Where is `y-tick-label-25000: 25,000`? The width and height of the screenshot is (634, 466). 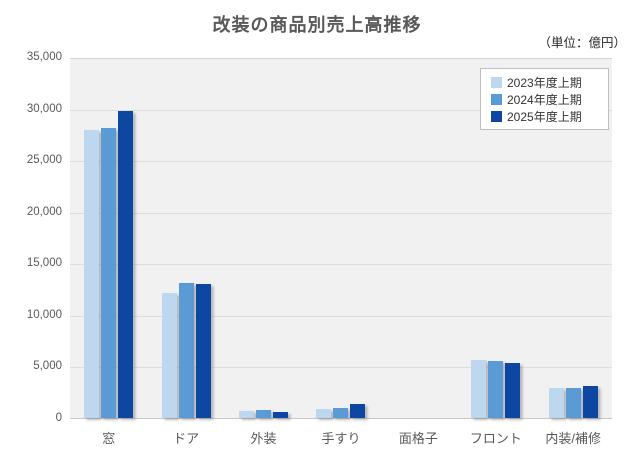
y-tick-label-25000: 25,000 is located at coordinates (44, 160).